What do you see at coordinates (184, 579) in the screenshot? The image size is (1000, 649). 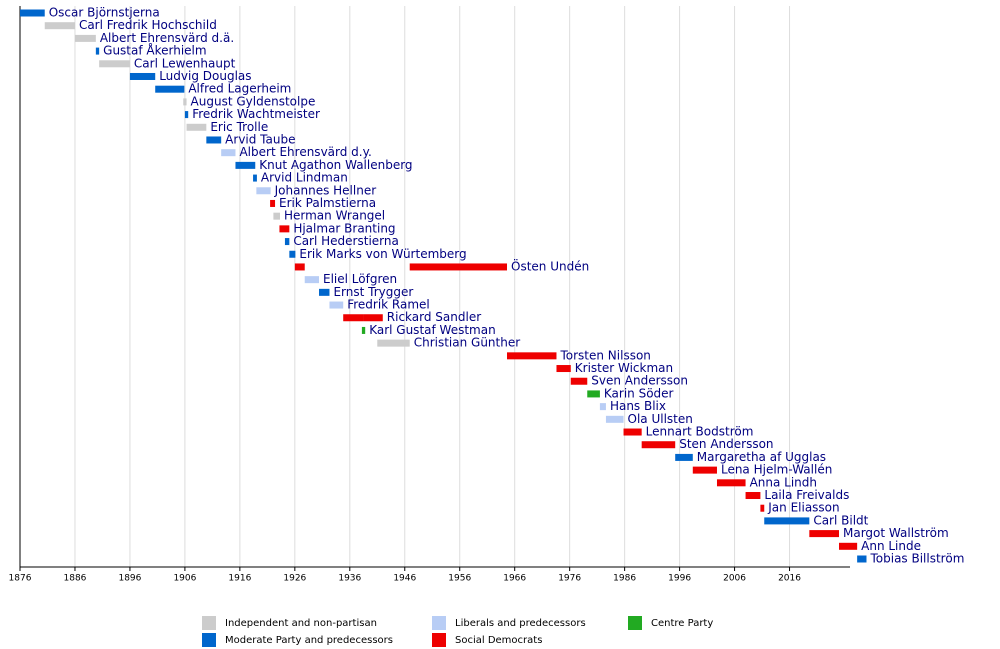 I see `x-tick-label: 1906` at bounding box center [184, 579].